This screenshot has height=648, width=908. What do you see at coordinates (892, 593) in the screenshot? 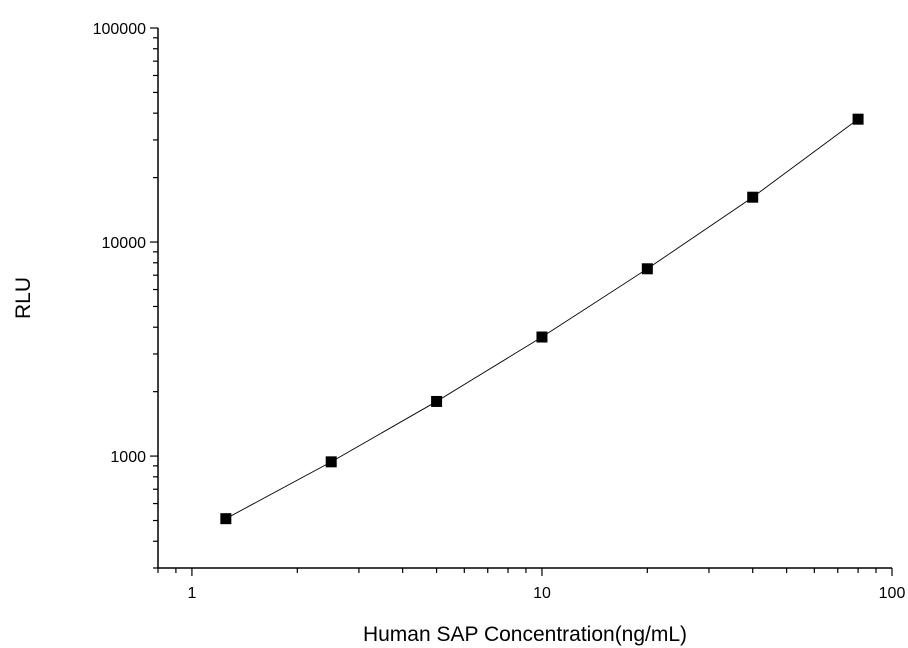
I see `x-tick-label: 100` at bounding box center [892, 593].